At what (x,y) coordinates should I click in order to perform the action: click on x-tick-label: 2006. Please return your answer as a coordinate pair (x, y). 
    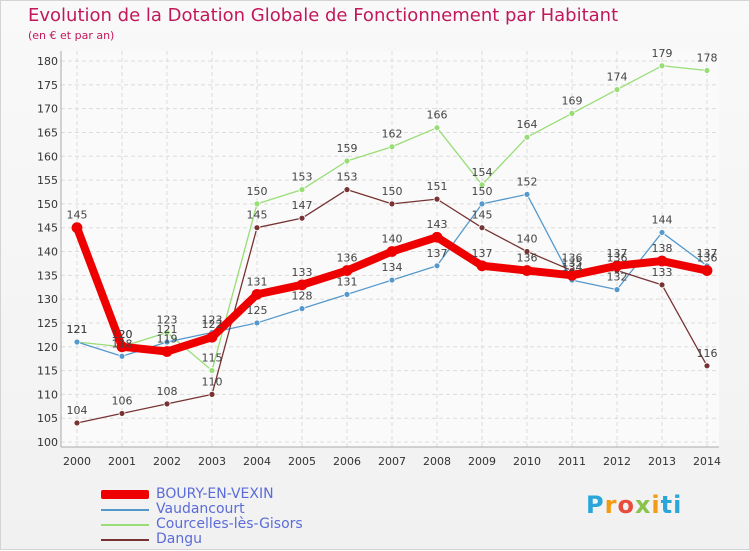
    Looking at the image, I should click on (347, 461).